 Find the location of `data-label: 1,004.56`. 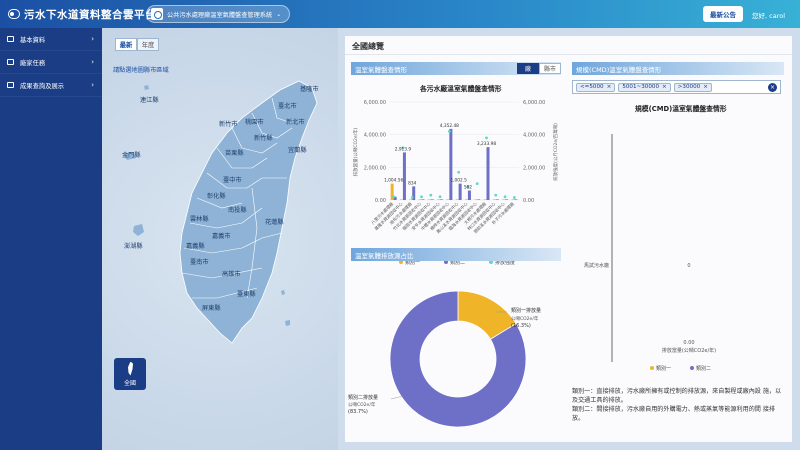

data-label: 1,004.56 is located at coordinates (393, 181).